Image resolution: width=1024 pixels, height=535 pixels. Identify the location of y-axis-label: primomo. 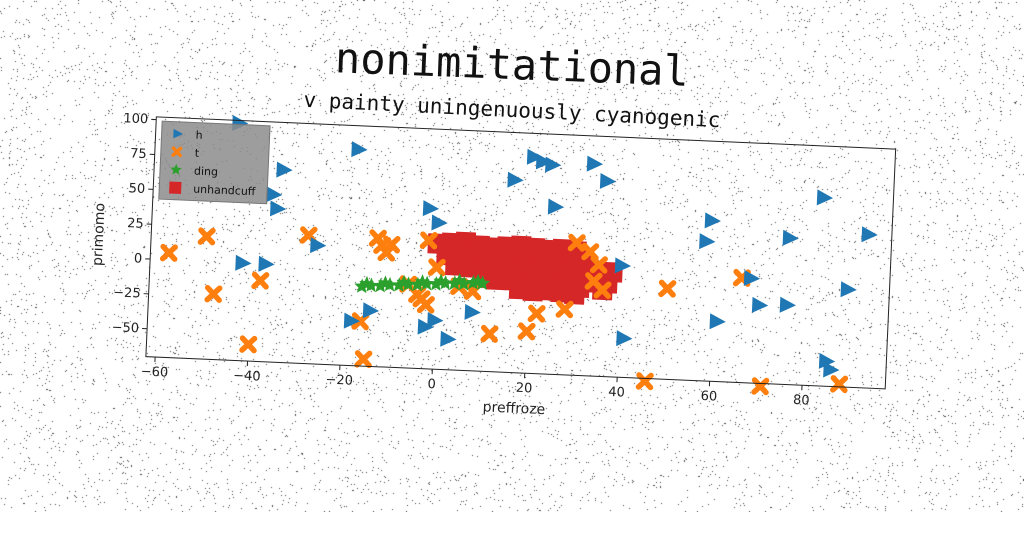
(99, 235).